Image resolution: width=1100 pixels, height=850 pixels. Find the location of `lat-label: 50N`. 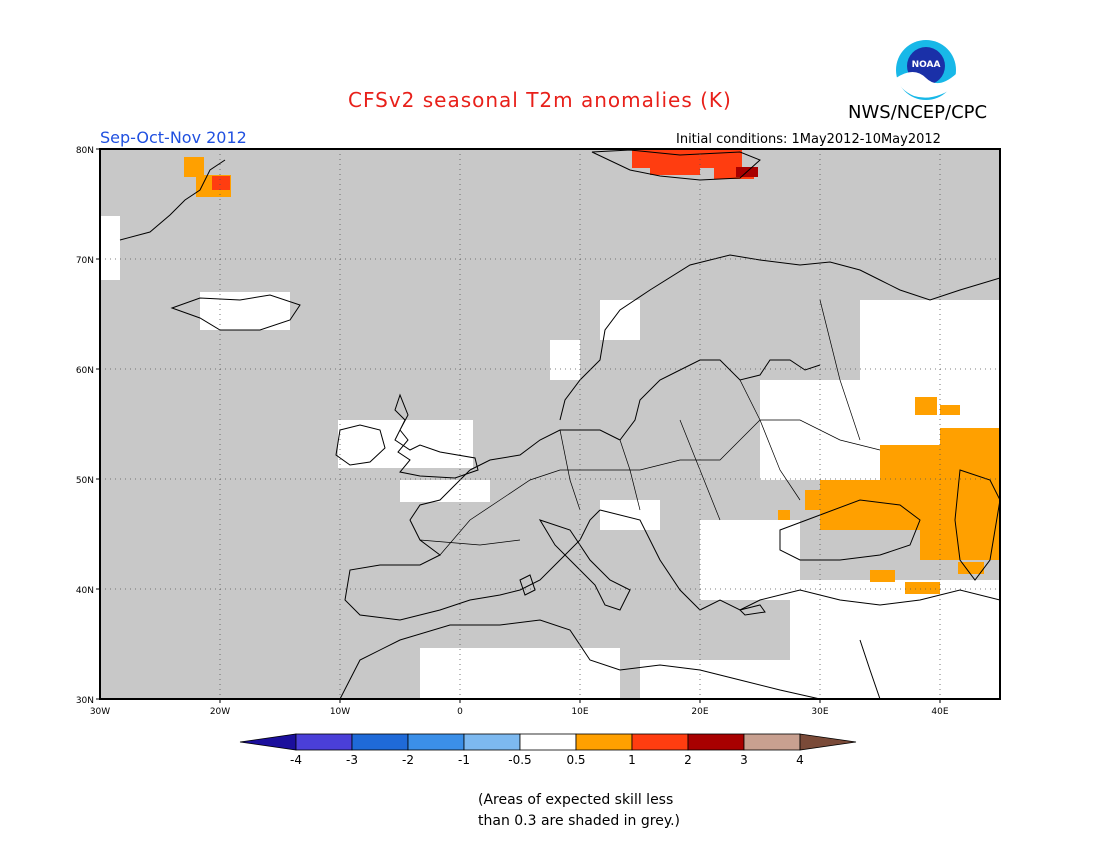

lat-label: 50N is located at coordinates (85, 481).